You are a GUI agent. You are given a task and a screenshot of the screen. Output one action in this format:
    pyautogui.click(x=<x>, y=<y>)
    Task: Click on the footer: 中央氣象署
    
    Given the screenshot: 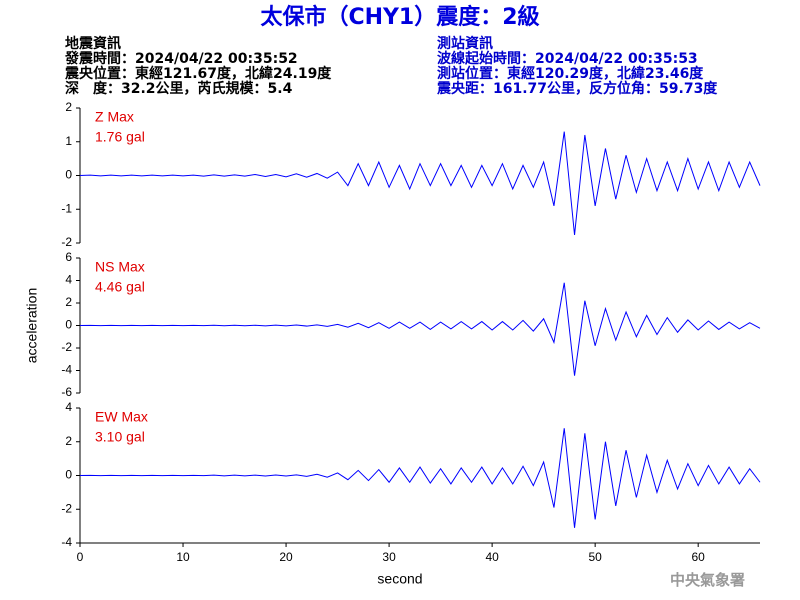 What is the action you would take?
    pyautogui.click(x=707, y=580)
    